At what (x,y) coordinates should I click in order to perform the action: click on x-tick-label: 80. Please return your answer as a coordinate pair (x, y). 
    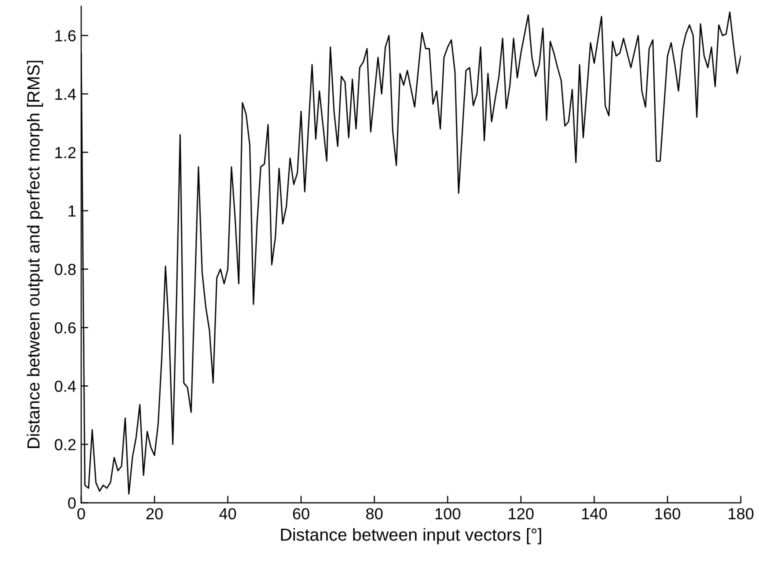
    Looking at the image, I should click on (374, 514).